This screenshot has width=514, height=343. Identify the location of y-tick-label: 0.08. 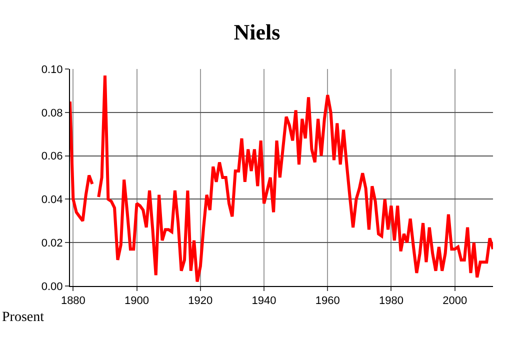
(52, 113).